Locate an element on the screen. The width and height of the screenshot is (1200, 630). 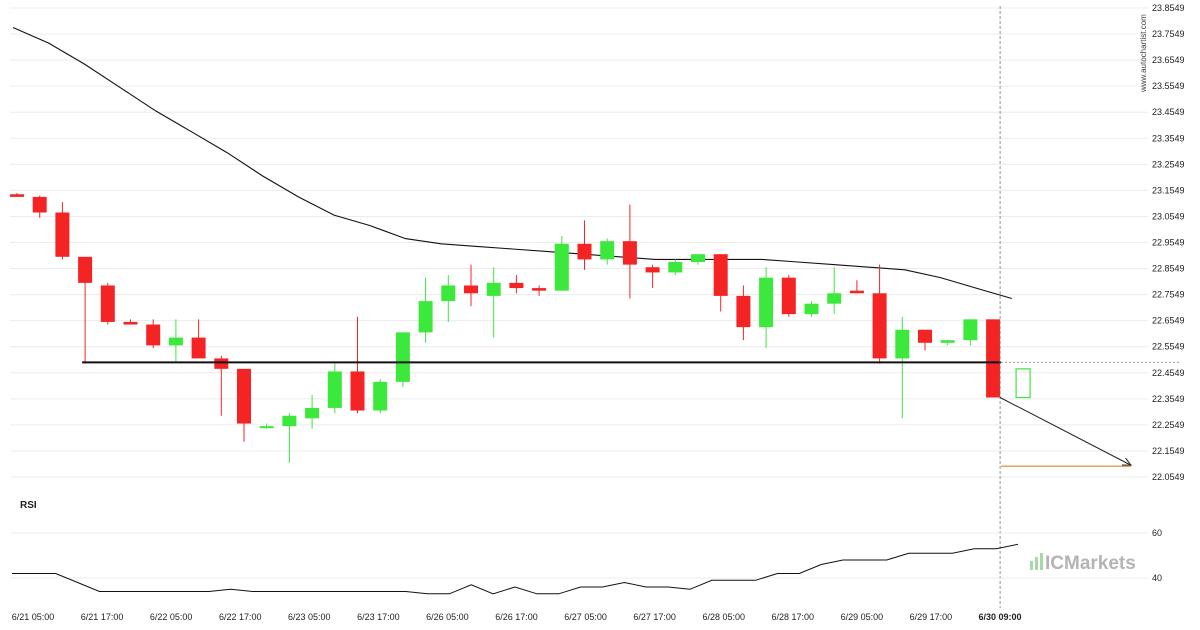
price-tick-label: 23.8549 is located at coordinates (1168, 8).